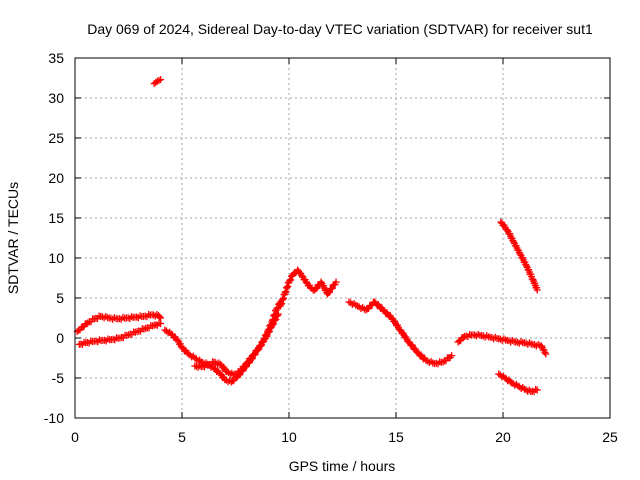 The width and height of the screenshot is (640, 480). Describe the element at coordinates (54, 418) in the screenshot. I see `y-tick-label: -10` at that location.